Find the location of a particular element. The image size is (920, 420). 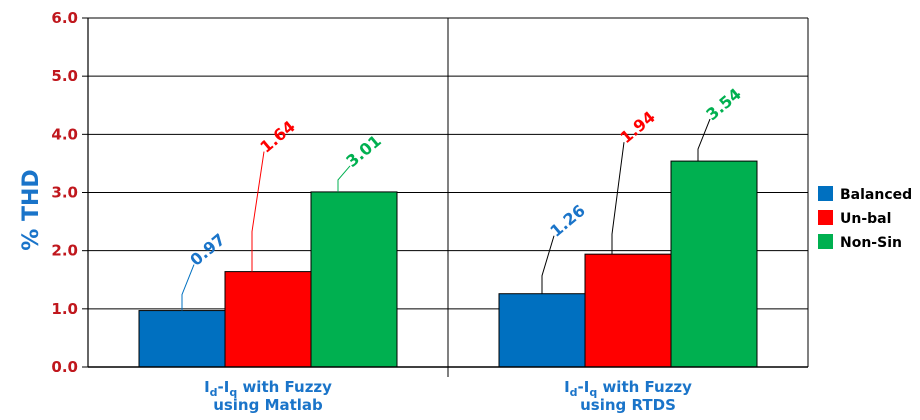

legend-label: Balanced is located at coordinates (876, 195).